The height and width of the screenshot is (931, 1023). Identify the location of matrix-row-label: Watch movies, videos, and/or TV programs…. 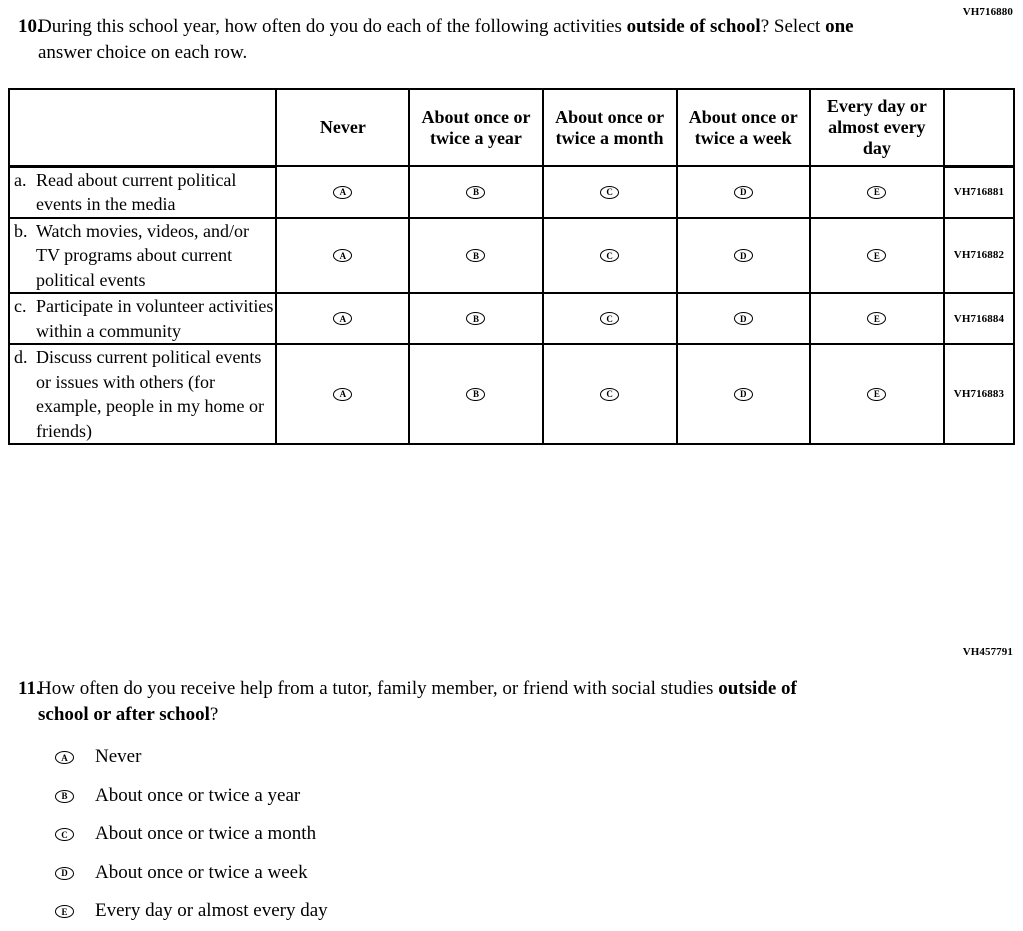
(143, 255).